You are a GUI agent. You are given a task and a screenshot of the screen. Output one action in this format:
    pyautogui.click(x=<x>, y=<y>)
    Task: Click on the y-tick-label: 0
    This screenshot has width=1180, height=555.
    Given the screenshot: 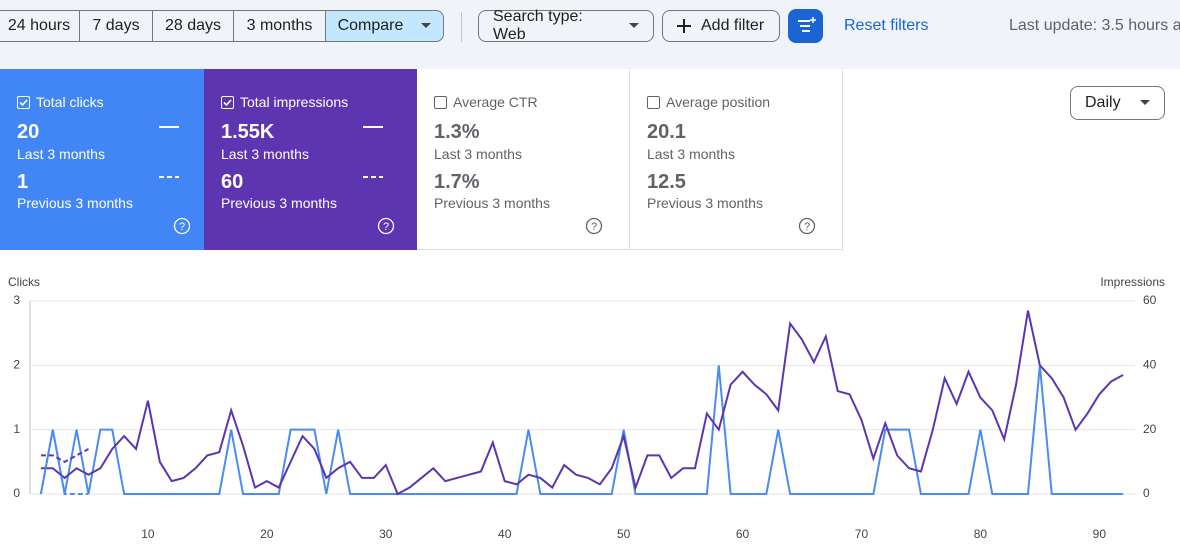 What is the action you would take?
    pyautogui.click(x=16, y=493)
    